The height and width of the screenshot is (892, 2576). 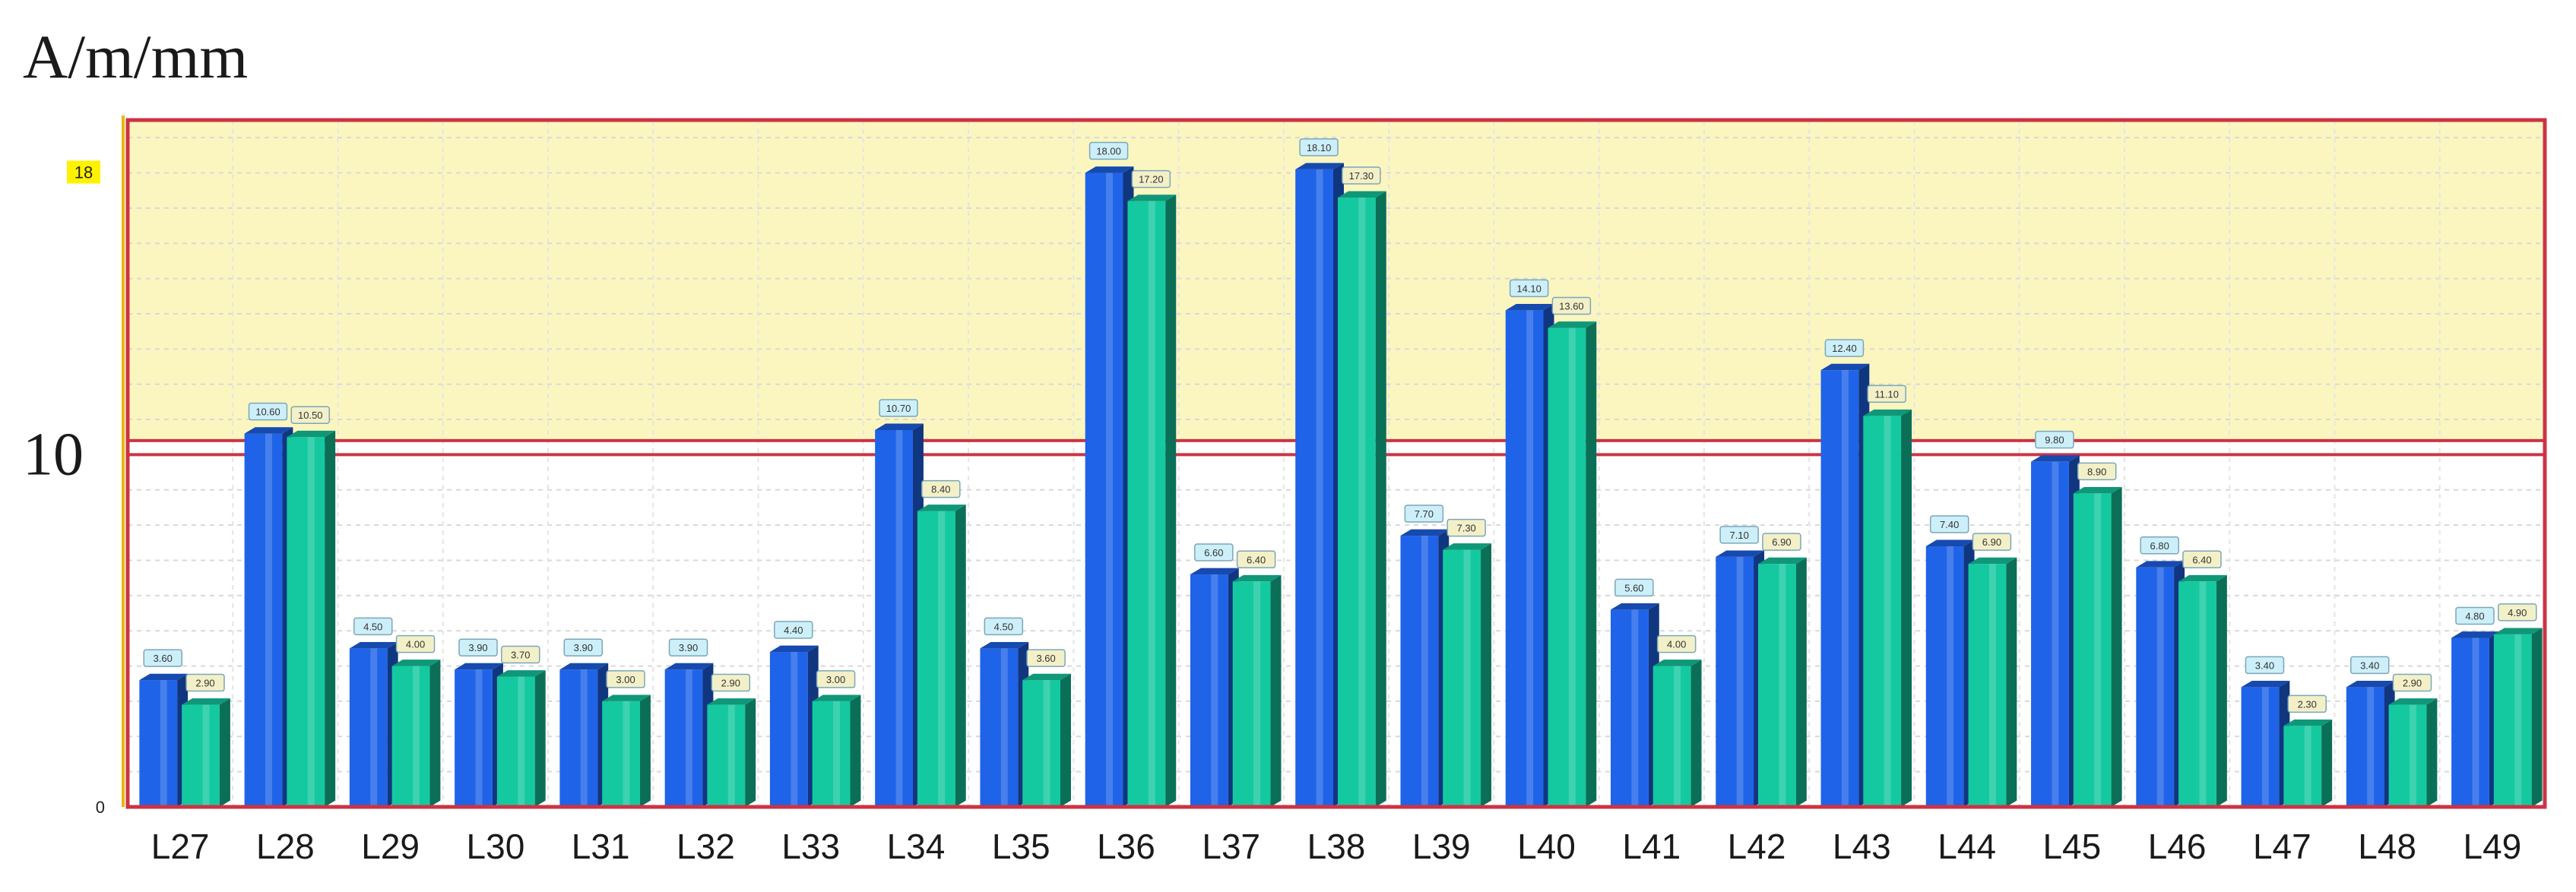 I want to click on bar-L45-s1, so click(x=2055, y=631).